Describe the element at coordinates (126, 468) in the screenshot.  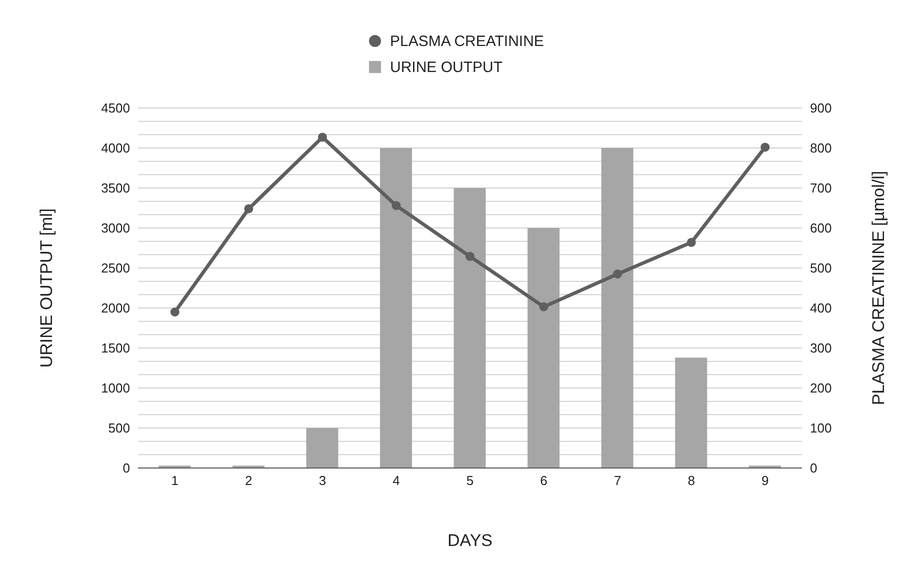
I see `y-tick-label: 0` at that location.